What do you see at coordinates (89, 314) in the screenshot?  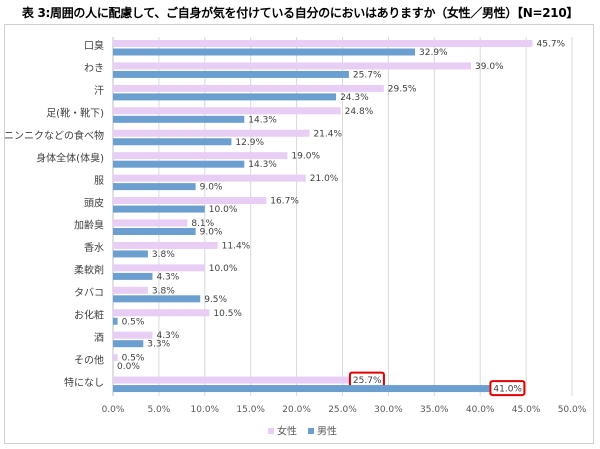 I see `category-label: お化粧` at bounding box center [89, 314].